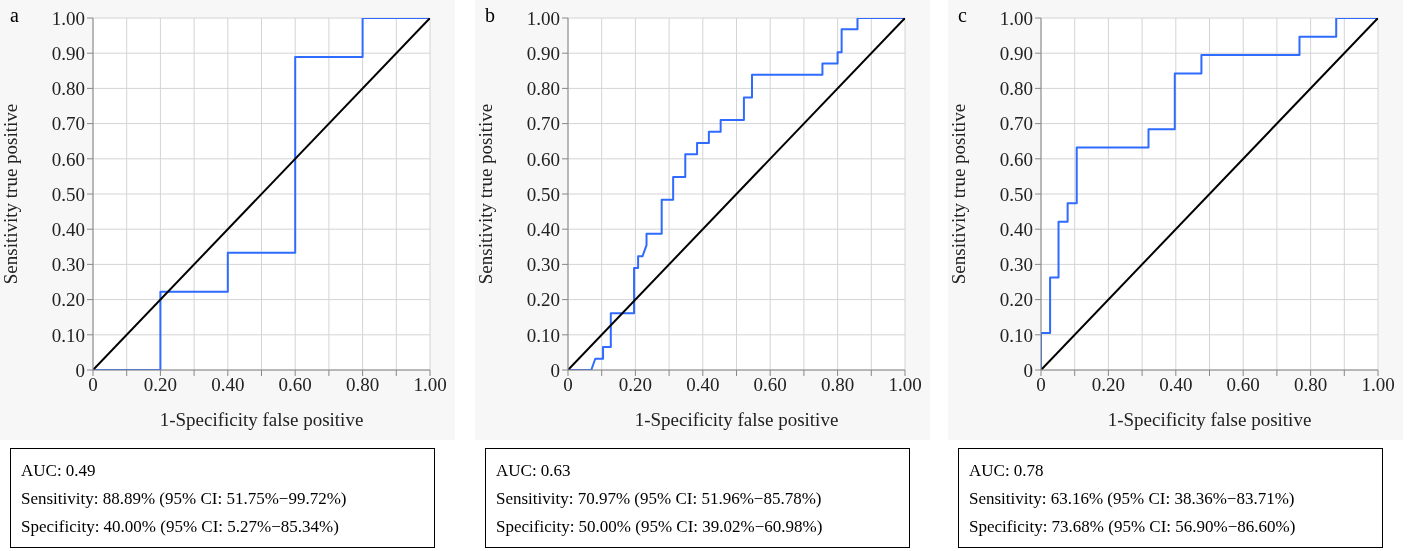  What do you see at coordinates (1132, 499) in the screenshot?
I see `text: Sensitivity: 63.16% (95% CI: 38.36%−83.71%)` at bounding box center [1132, 499].